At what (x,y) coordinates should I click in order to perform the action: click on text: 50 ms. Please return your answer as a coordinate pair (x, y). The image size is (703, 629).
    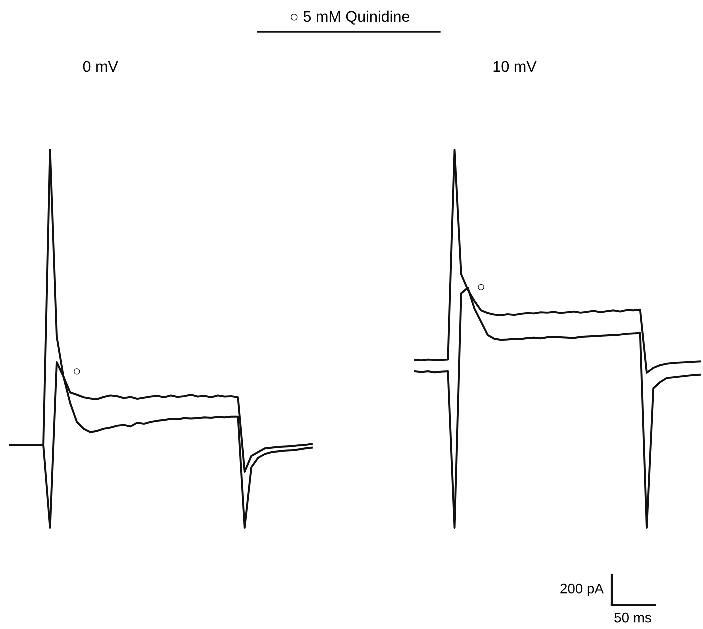
    Looking at the image, I should click on (633, 617).